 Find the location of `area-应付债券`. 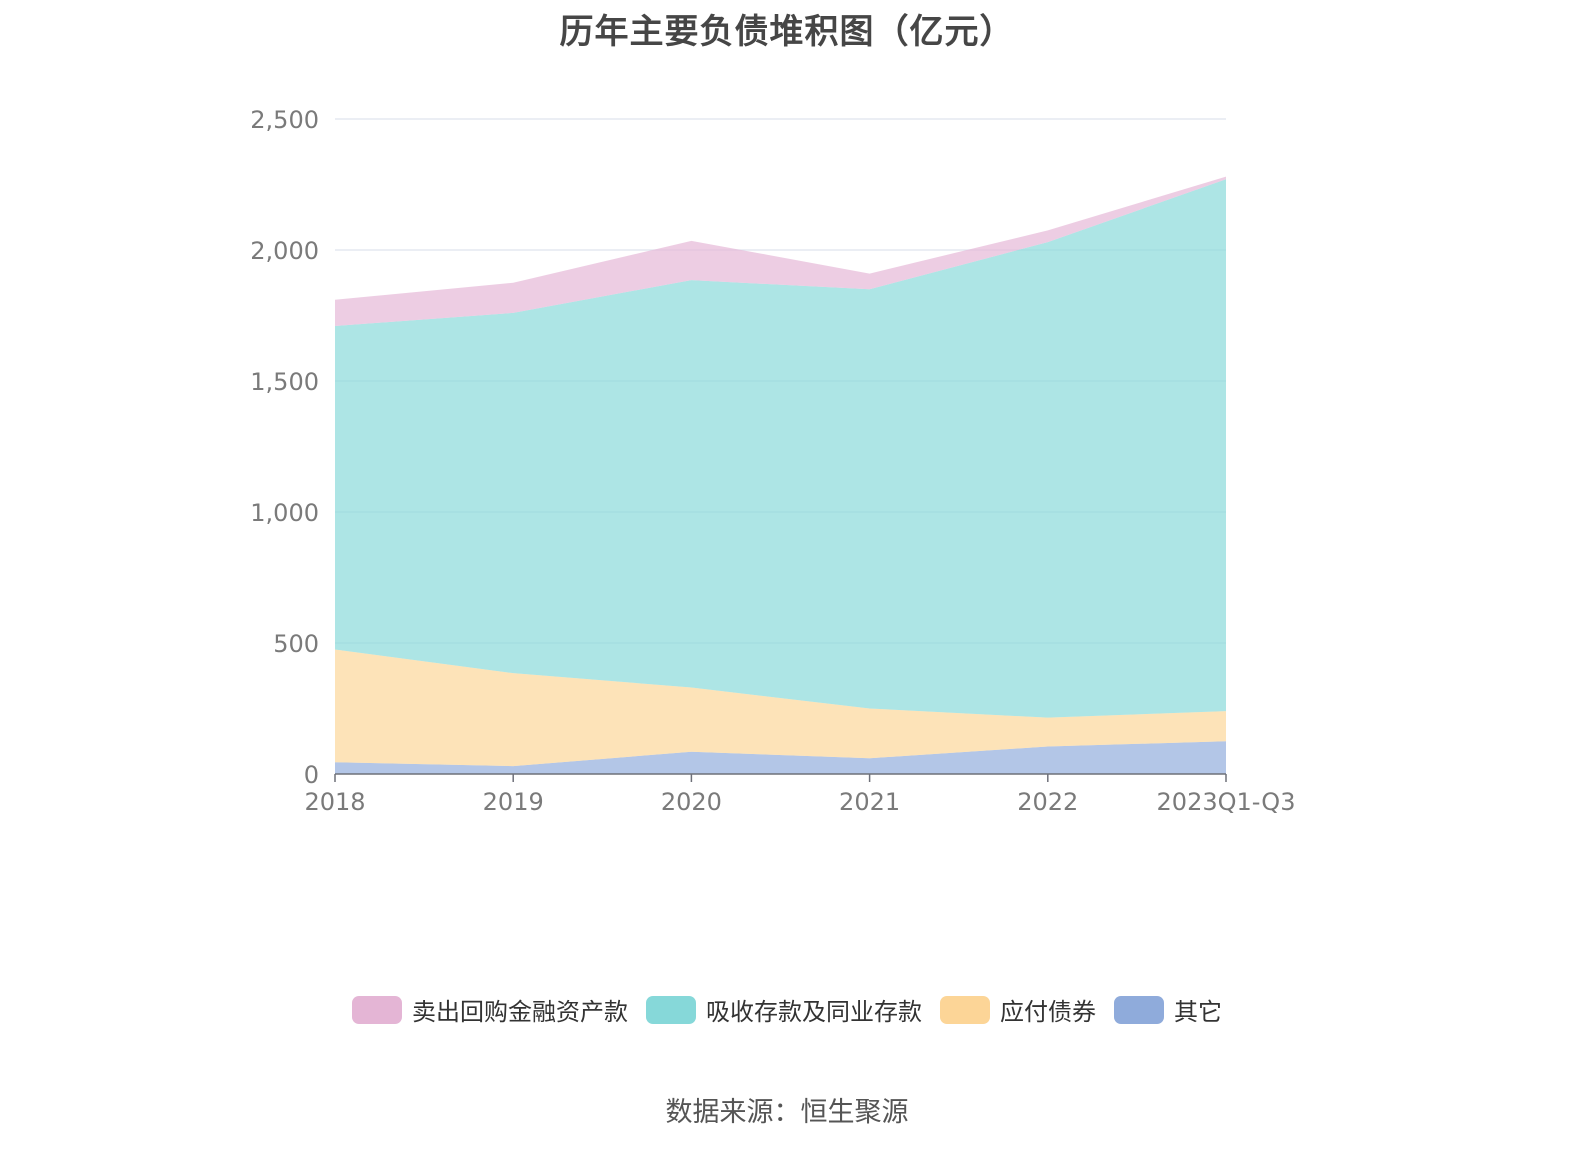

area-应付债券 is located at coordinates (780, 708).